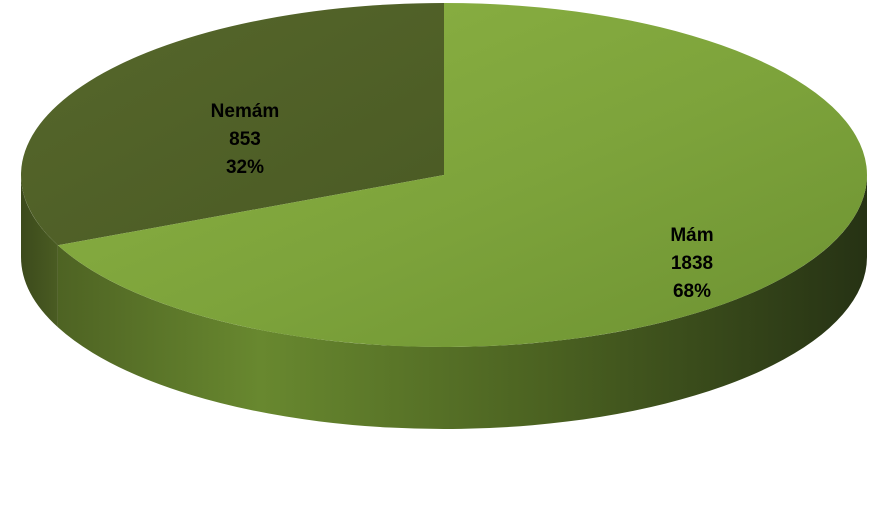 Image resolution: width=869 pixels, height=515 pixels. Describe the element at coordinates (692, 235) in the screenshot. I see `slice-label-mam-name: Mám` at that location.